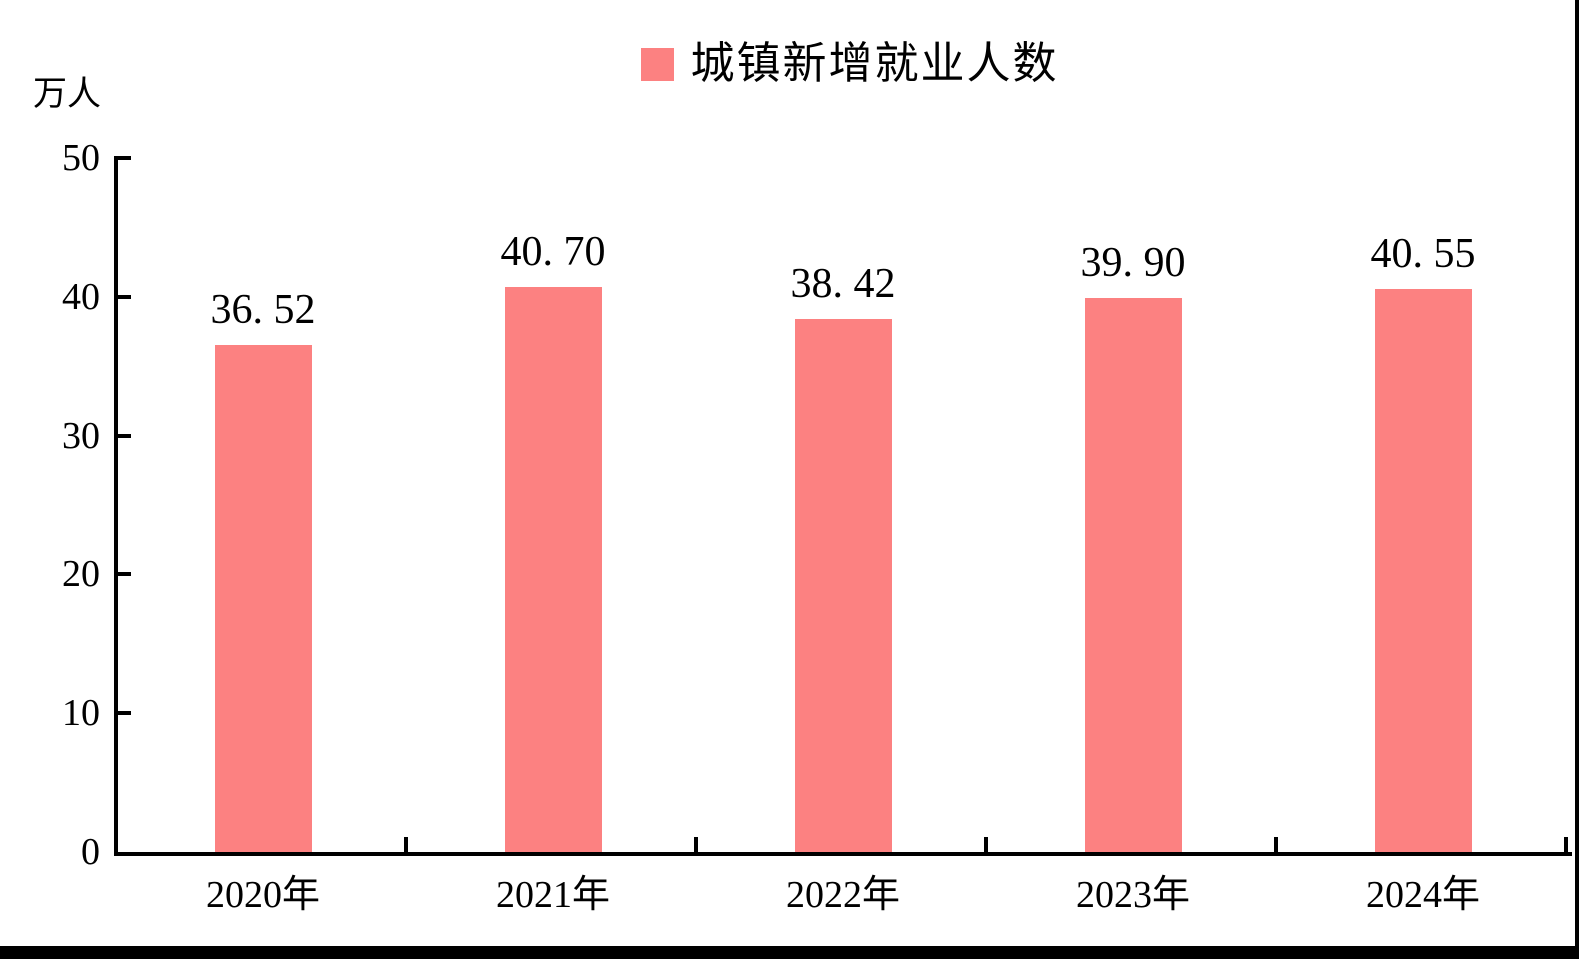 Image resolution: width=1579 pixels, height=959 pixels. What do you see at coordinates (553, 895) in the screenshot?
I see `x-axis-category-label: 2021年` at bounding box center [553, 895].